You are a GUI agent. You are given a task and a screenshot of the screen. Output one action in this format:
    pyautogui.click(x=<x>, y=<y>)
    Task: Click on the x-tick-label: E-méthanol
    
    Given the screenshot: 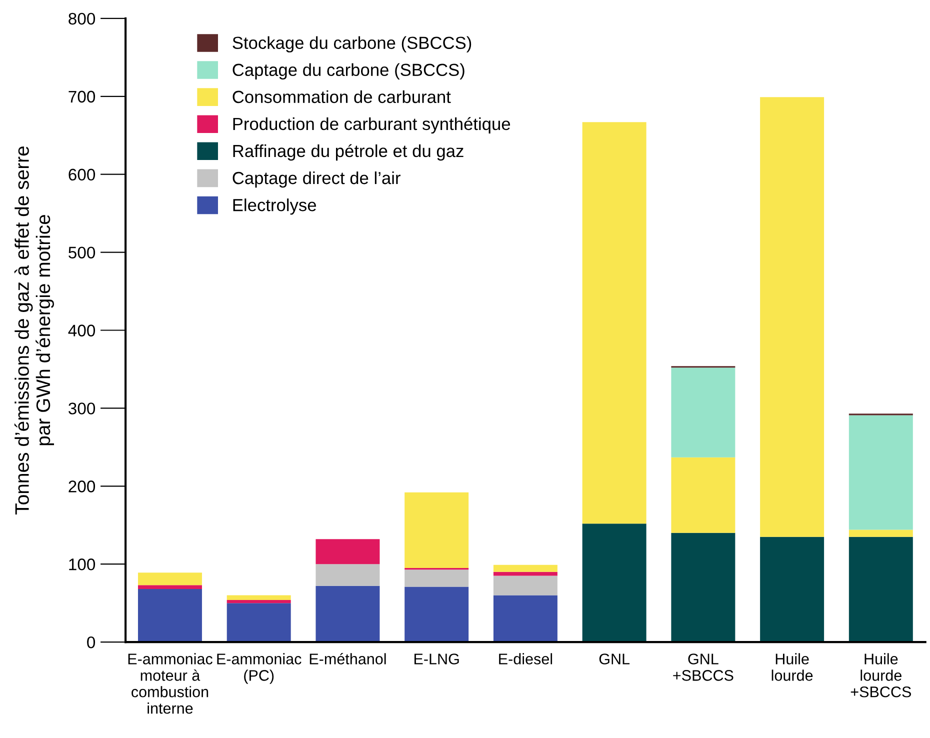 What is the action you would take?
    pyautogui.click(x=348, y=658)
    